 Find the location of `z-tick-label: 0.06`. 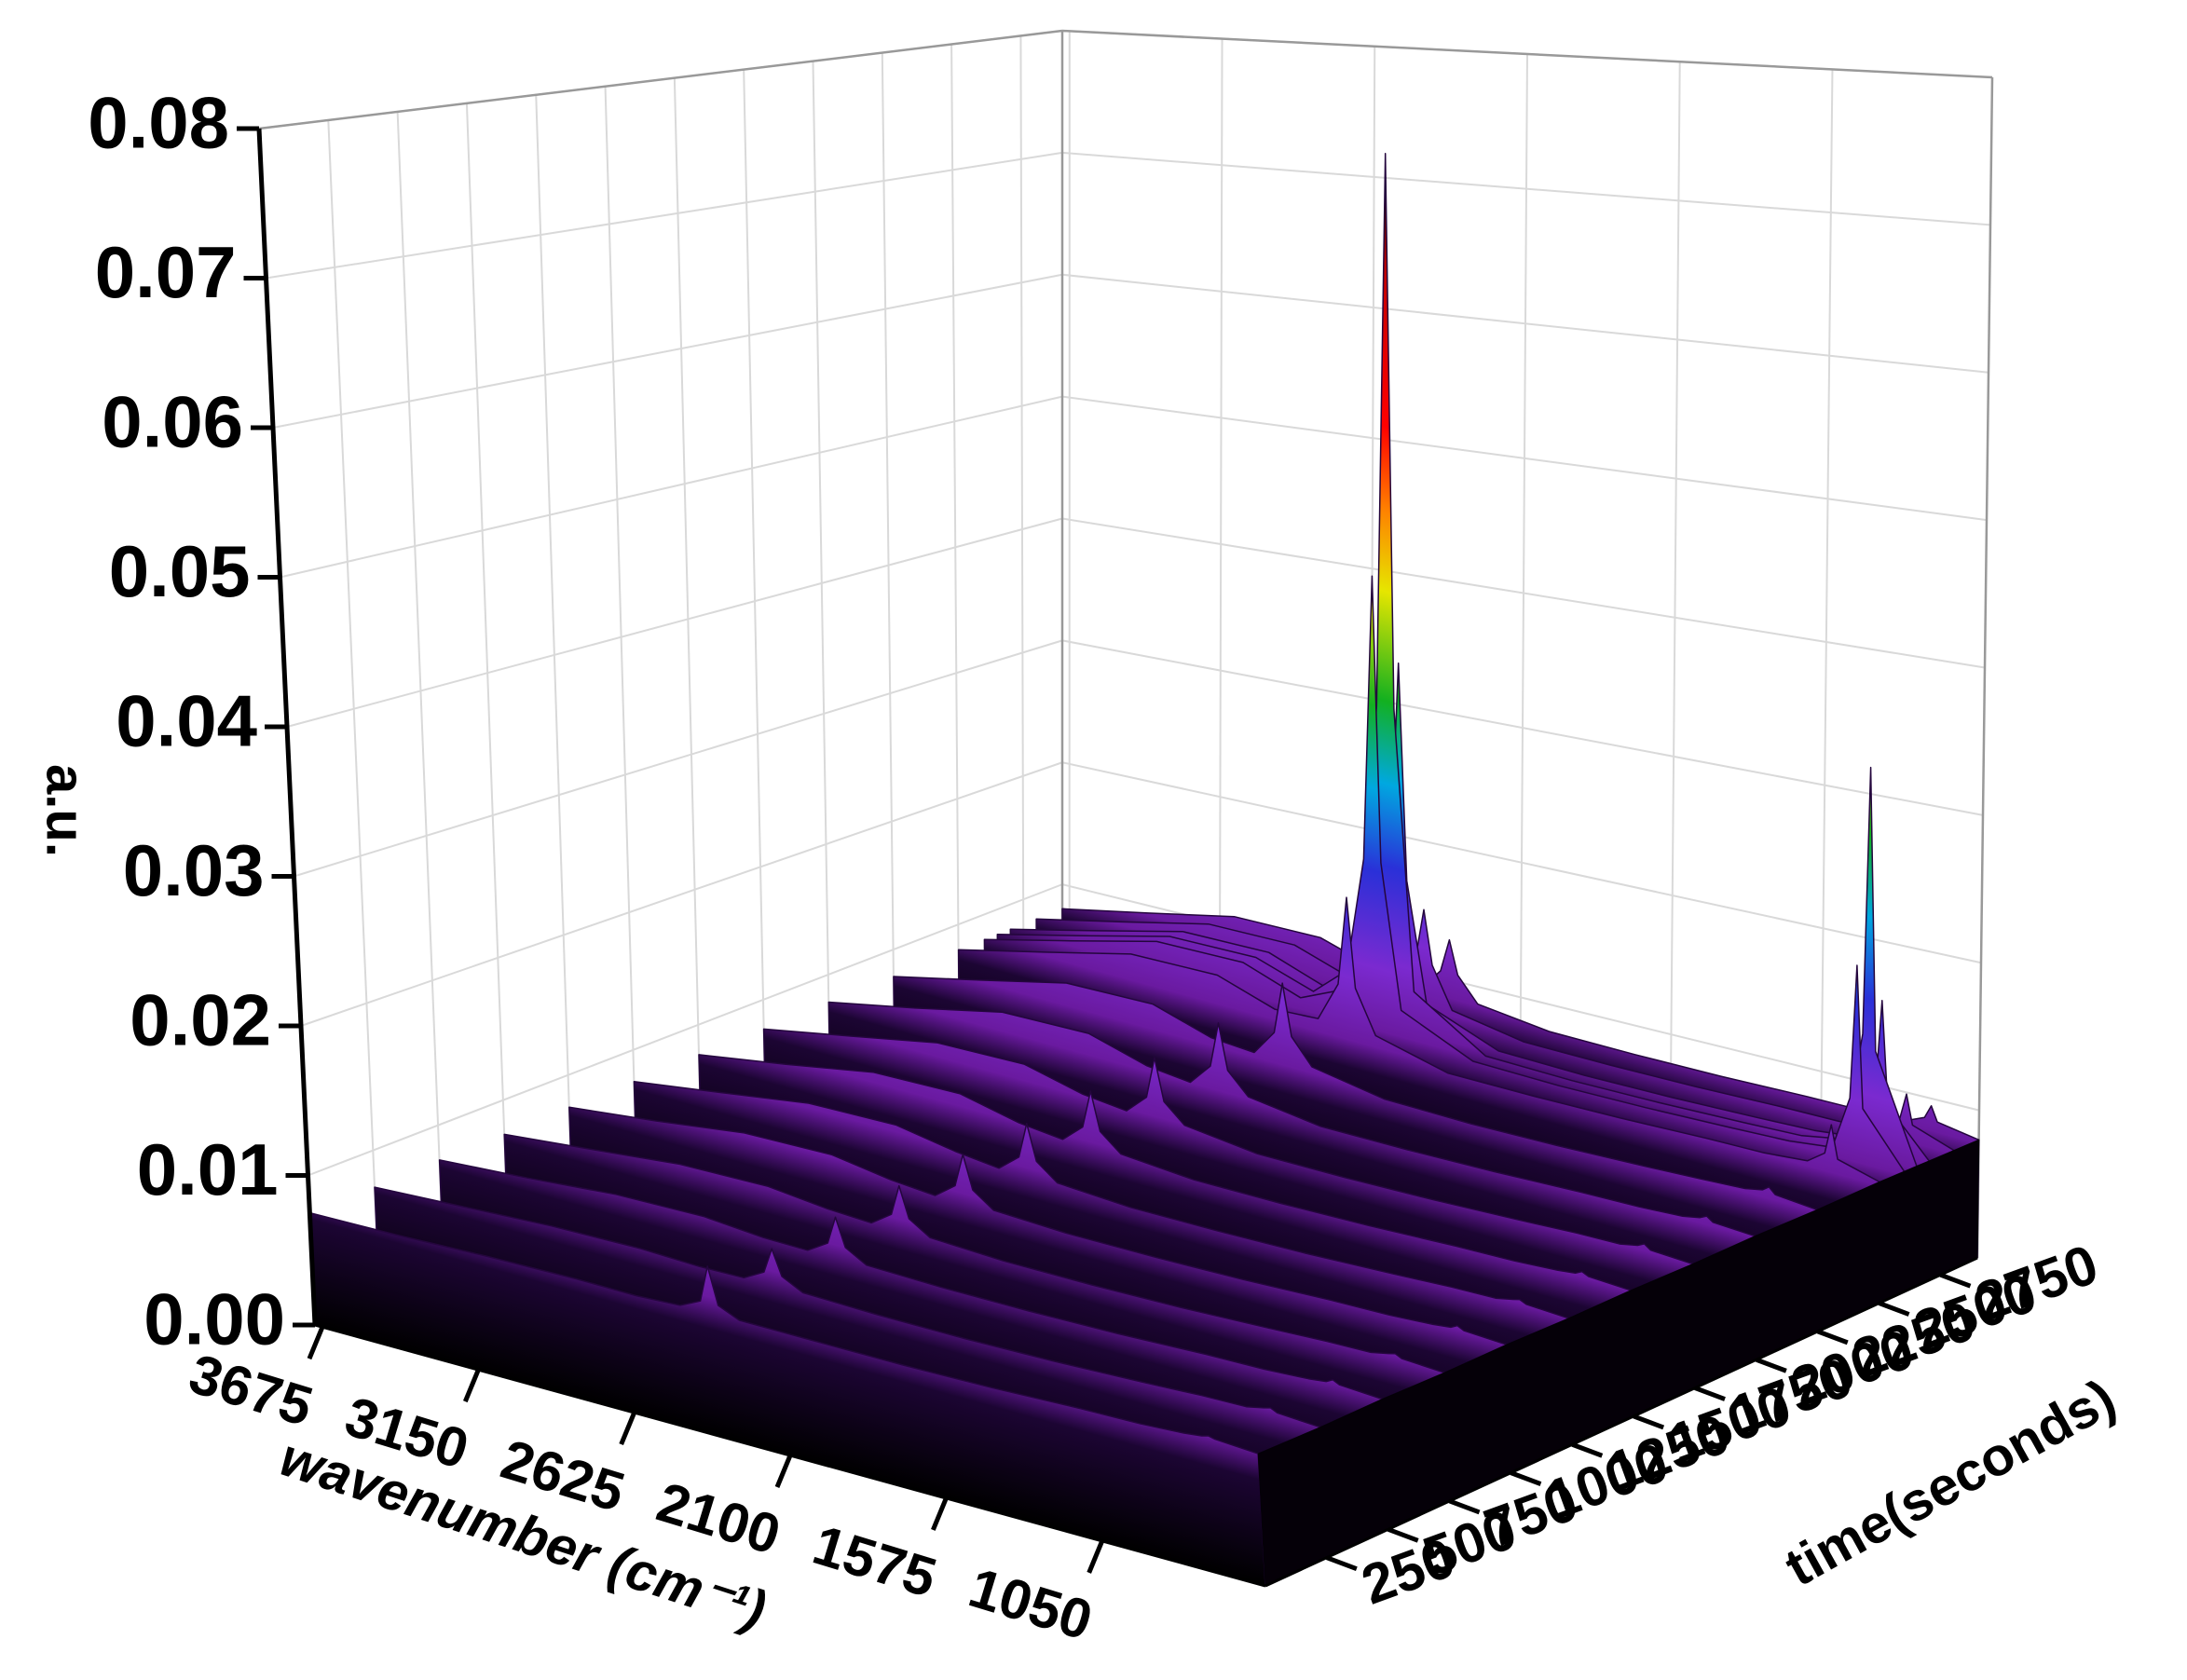

z-tick-label: 0.06 is located at coordinates (172, 422).